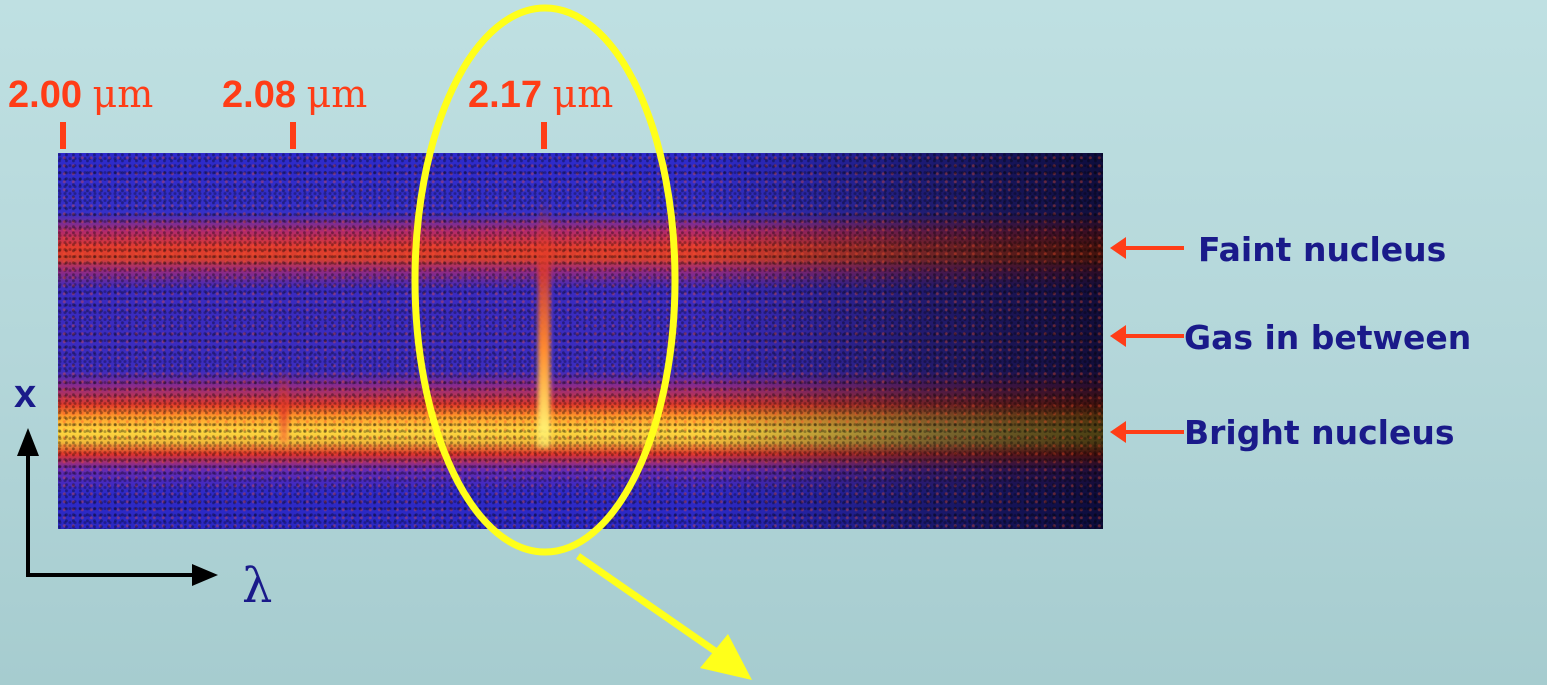 The width and height of the screenshot is (1547, 685). I want to click on wavelength-label-2-08: 2.08 μm, so click(294, 94).